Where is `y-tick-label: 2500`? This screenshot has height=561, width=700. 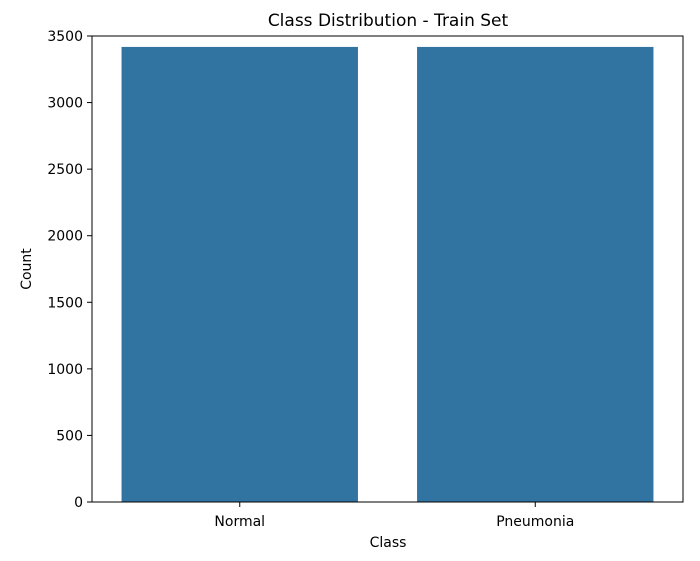
y-tick-label: 2500 is located at coordinates (65, 170).